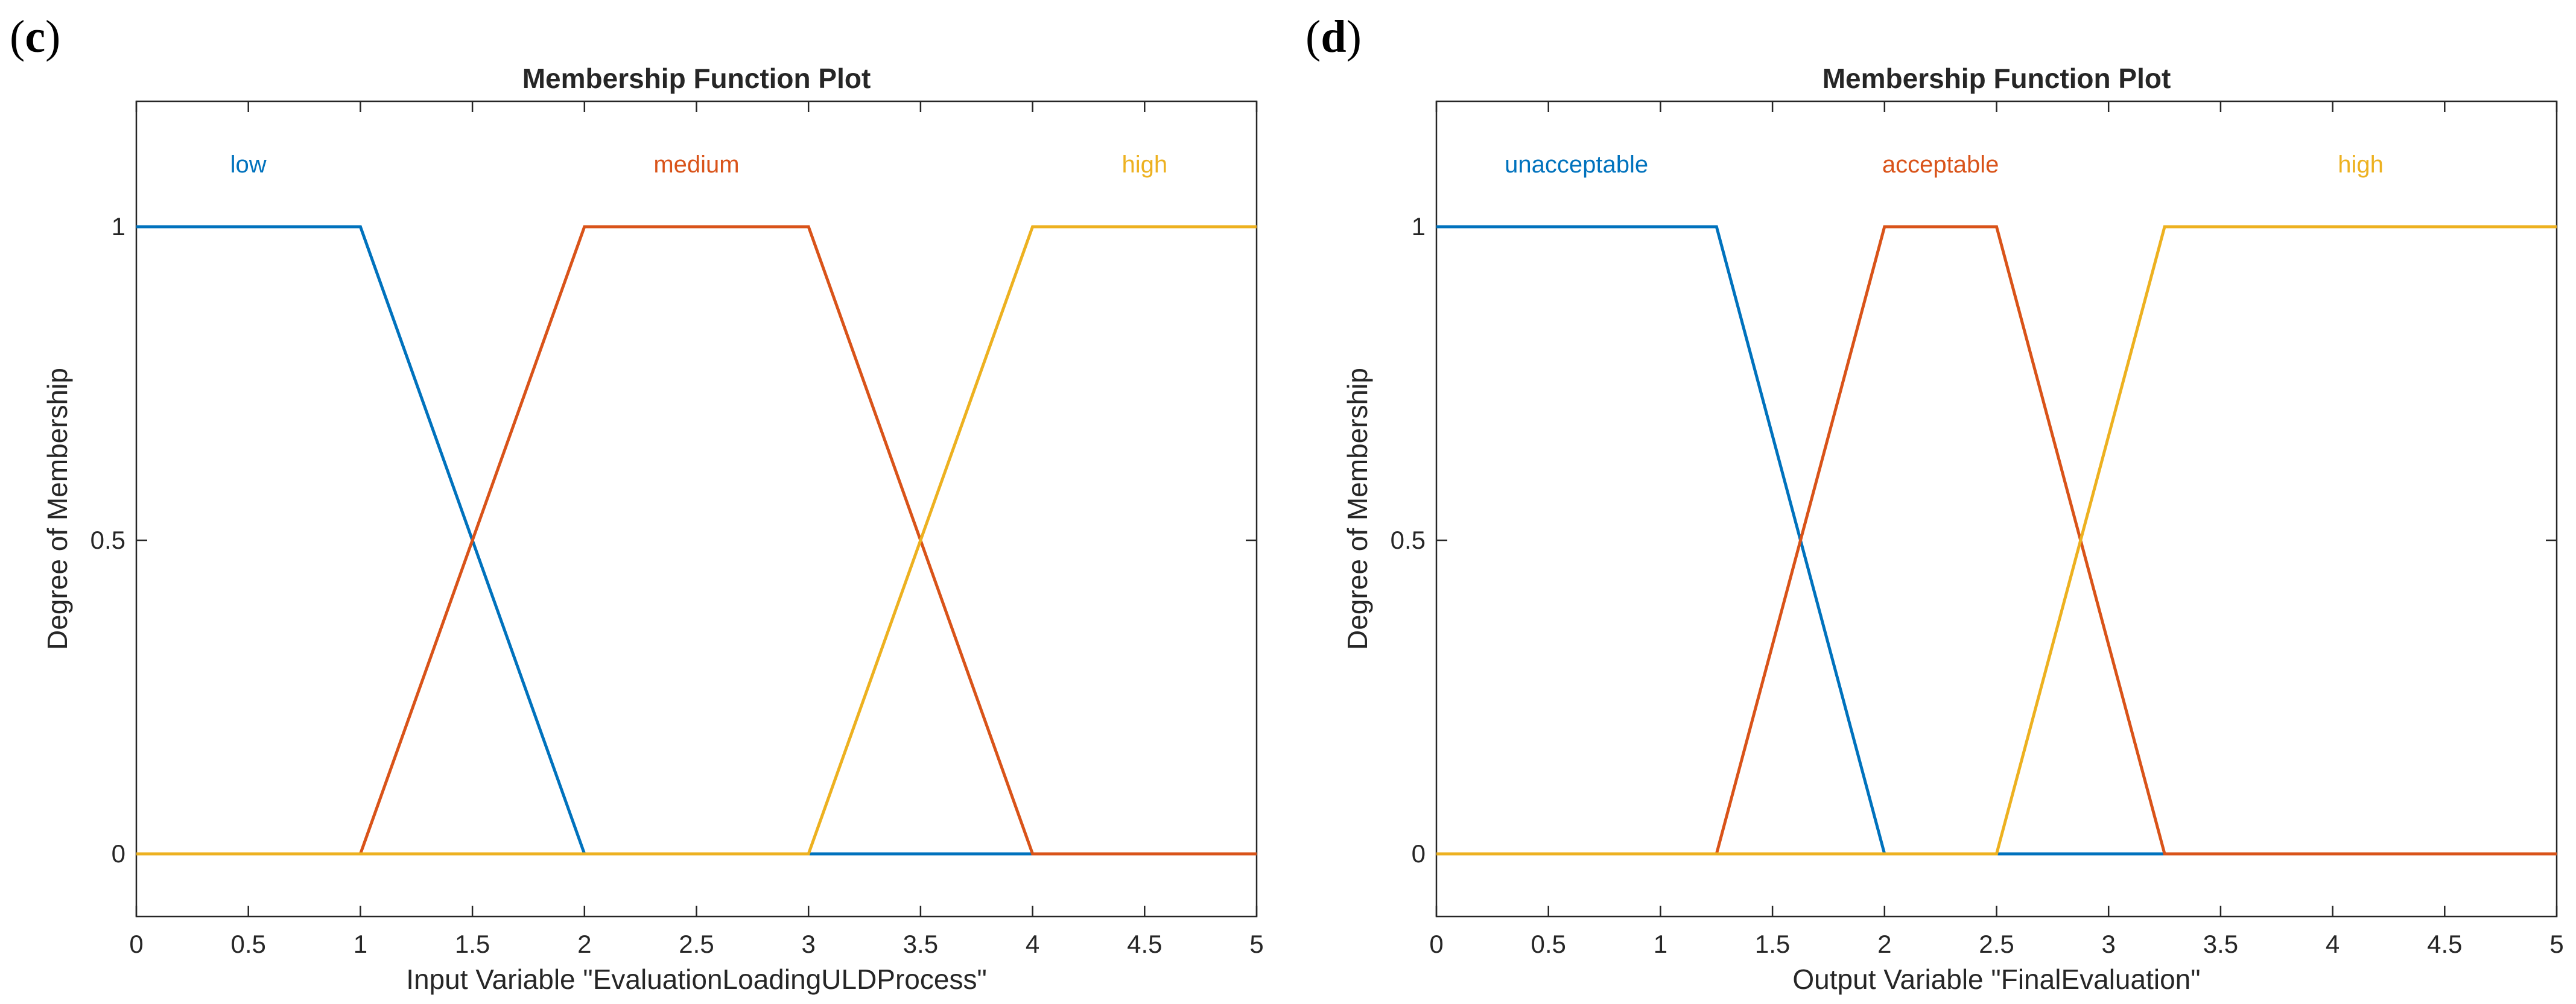 The width and height of the screenshot is (2576, 1004). I want to click on mf-label-acceptable: acceptable, so click(1941, 165).